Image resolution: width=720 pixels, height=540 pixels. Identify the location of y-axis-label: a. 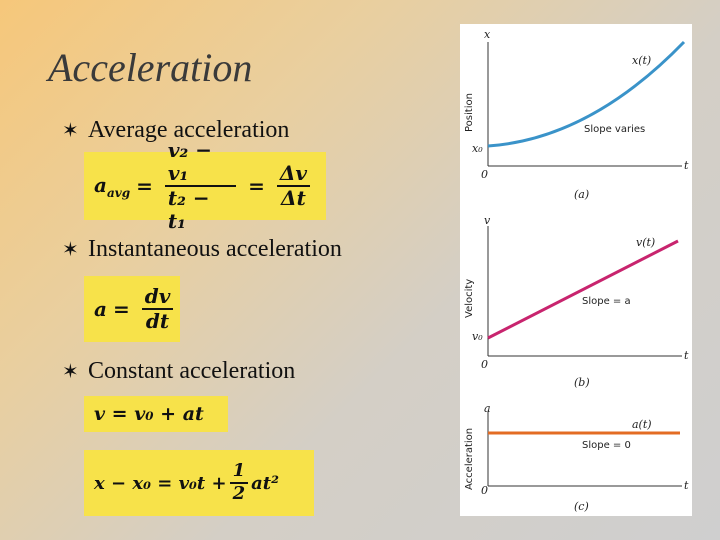
(487, 408).